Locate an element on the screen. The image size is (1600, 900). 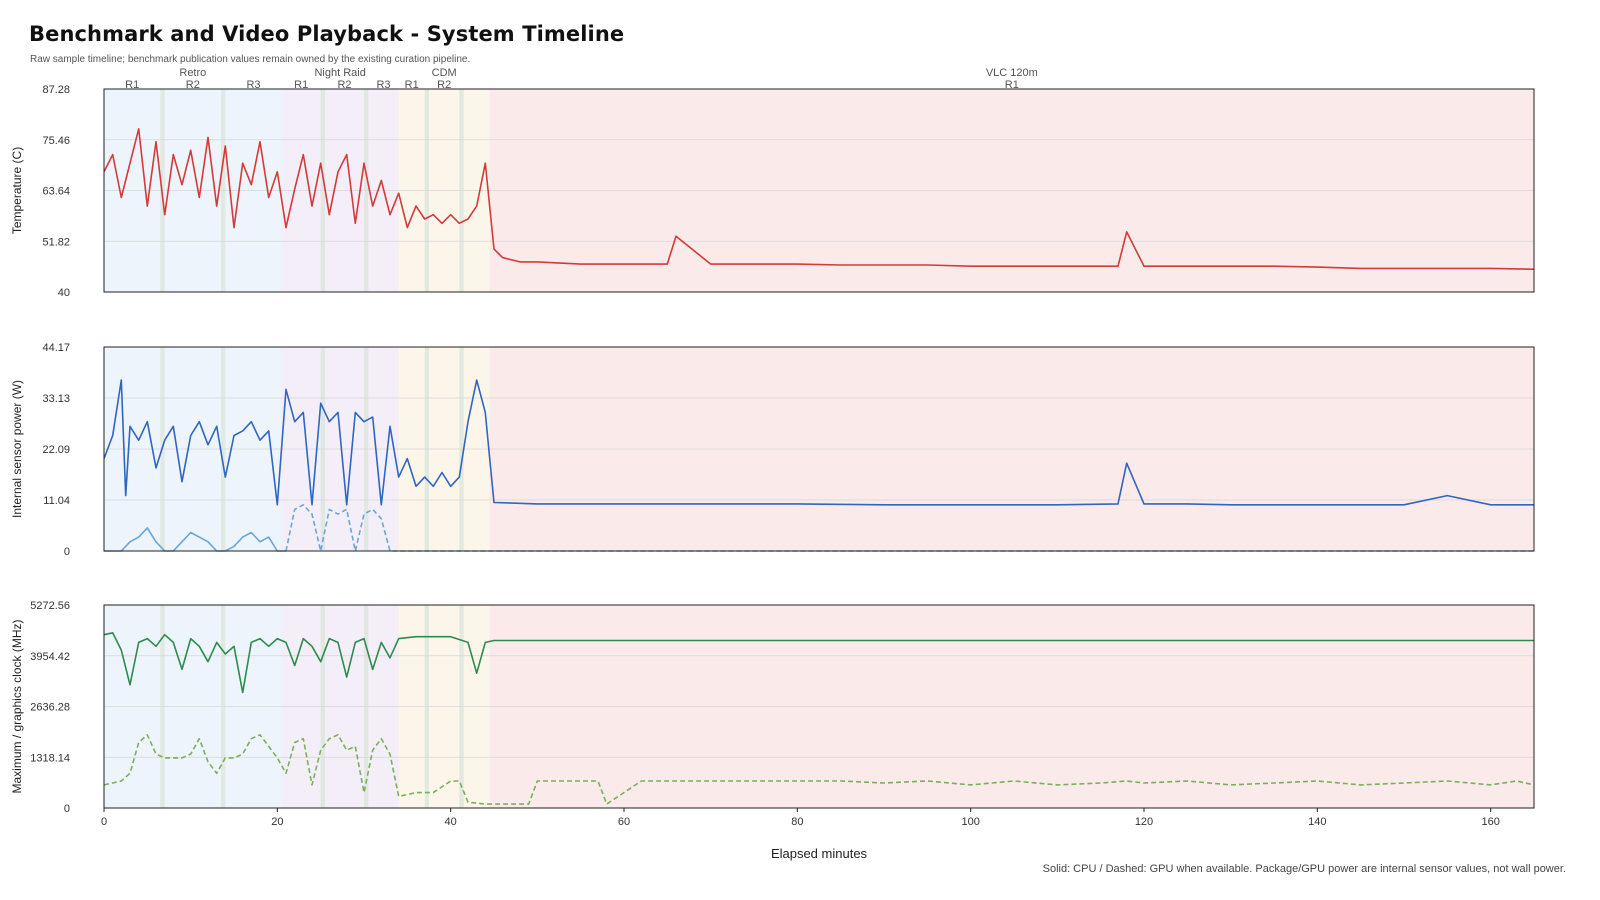
y-axis-label: Temperature (C) is located at coordinates (17, 190).